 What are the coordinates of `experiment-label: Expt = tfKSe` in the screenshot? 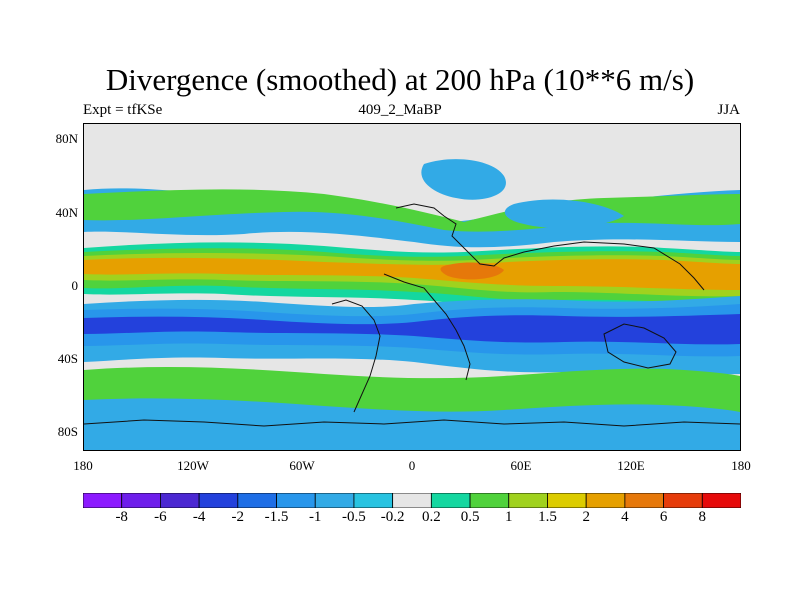 It's located at (123, 110).